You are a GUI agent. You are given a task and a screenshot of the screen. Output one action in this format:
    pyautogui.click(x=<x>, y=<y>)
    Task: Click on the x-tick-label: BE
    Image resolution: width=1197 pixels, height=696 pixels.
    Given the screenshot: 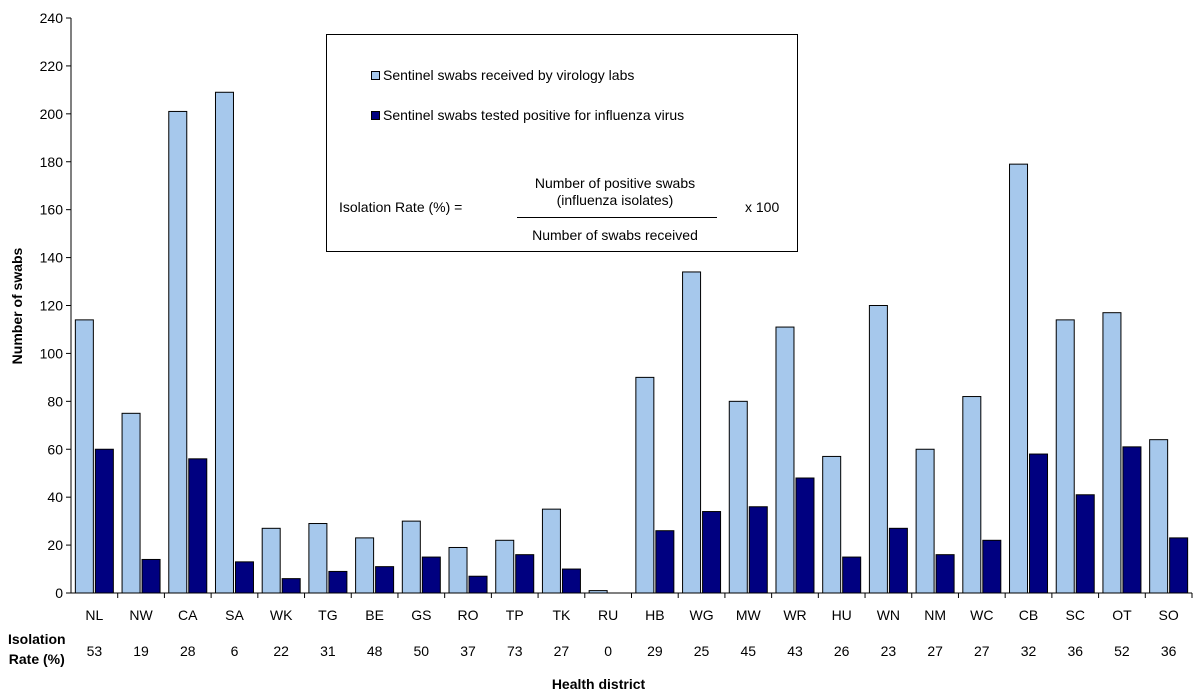 What is the action you would take?
    pyautogui.click(x=374, y=615)
    